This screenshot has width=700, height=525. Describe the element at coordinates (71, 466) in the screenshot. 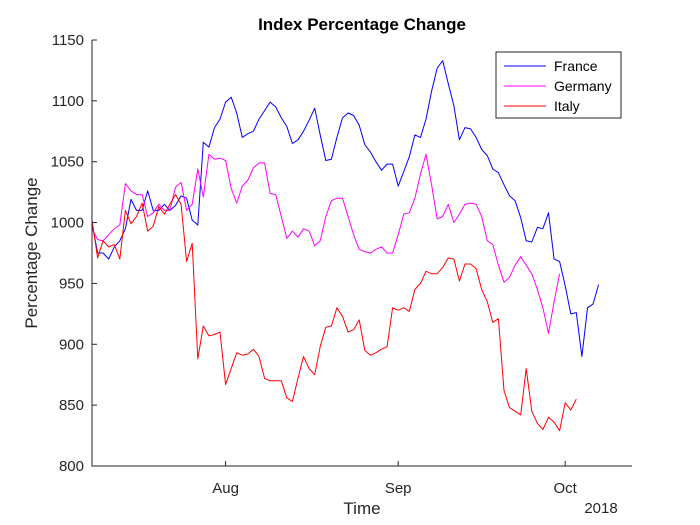

I see `y-tick-label: 800` at that location.